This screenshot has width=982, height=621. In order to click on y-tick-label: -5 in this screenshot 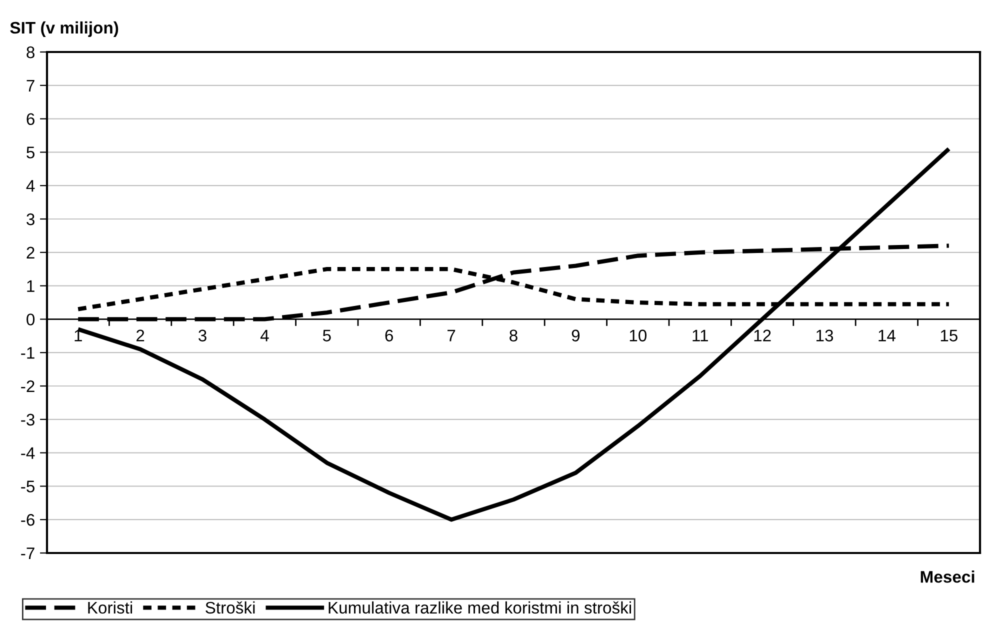, I will do `click(27, 486)`.